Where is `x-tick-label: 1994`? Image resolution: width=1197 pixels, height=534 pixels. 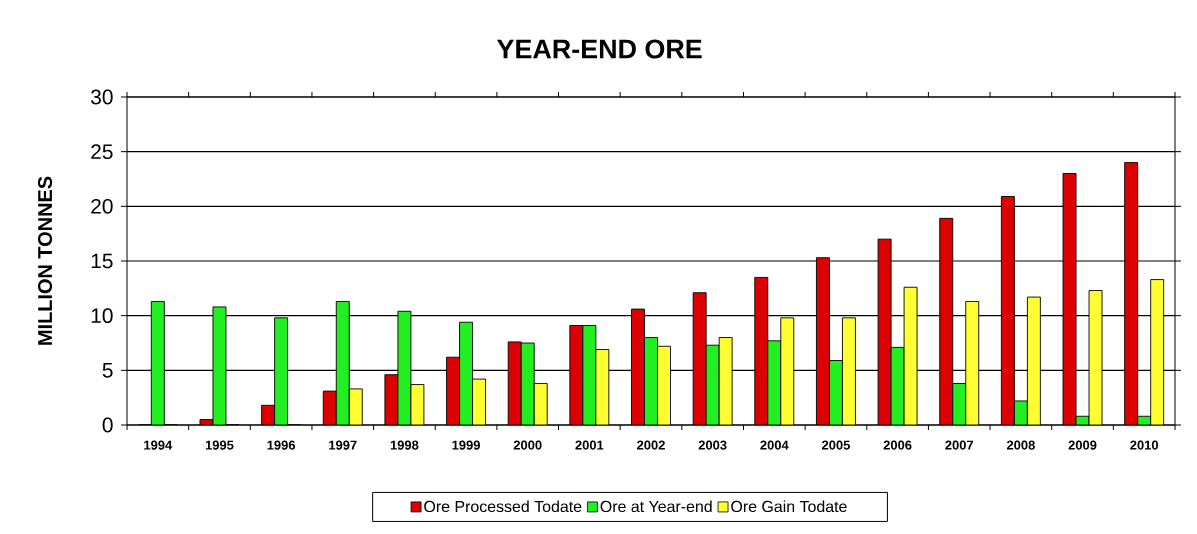 x-tick-label: 1994 is located at coordinates (158, 445).